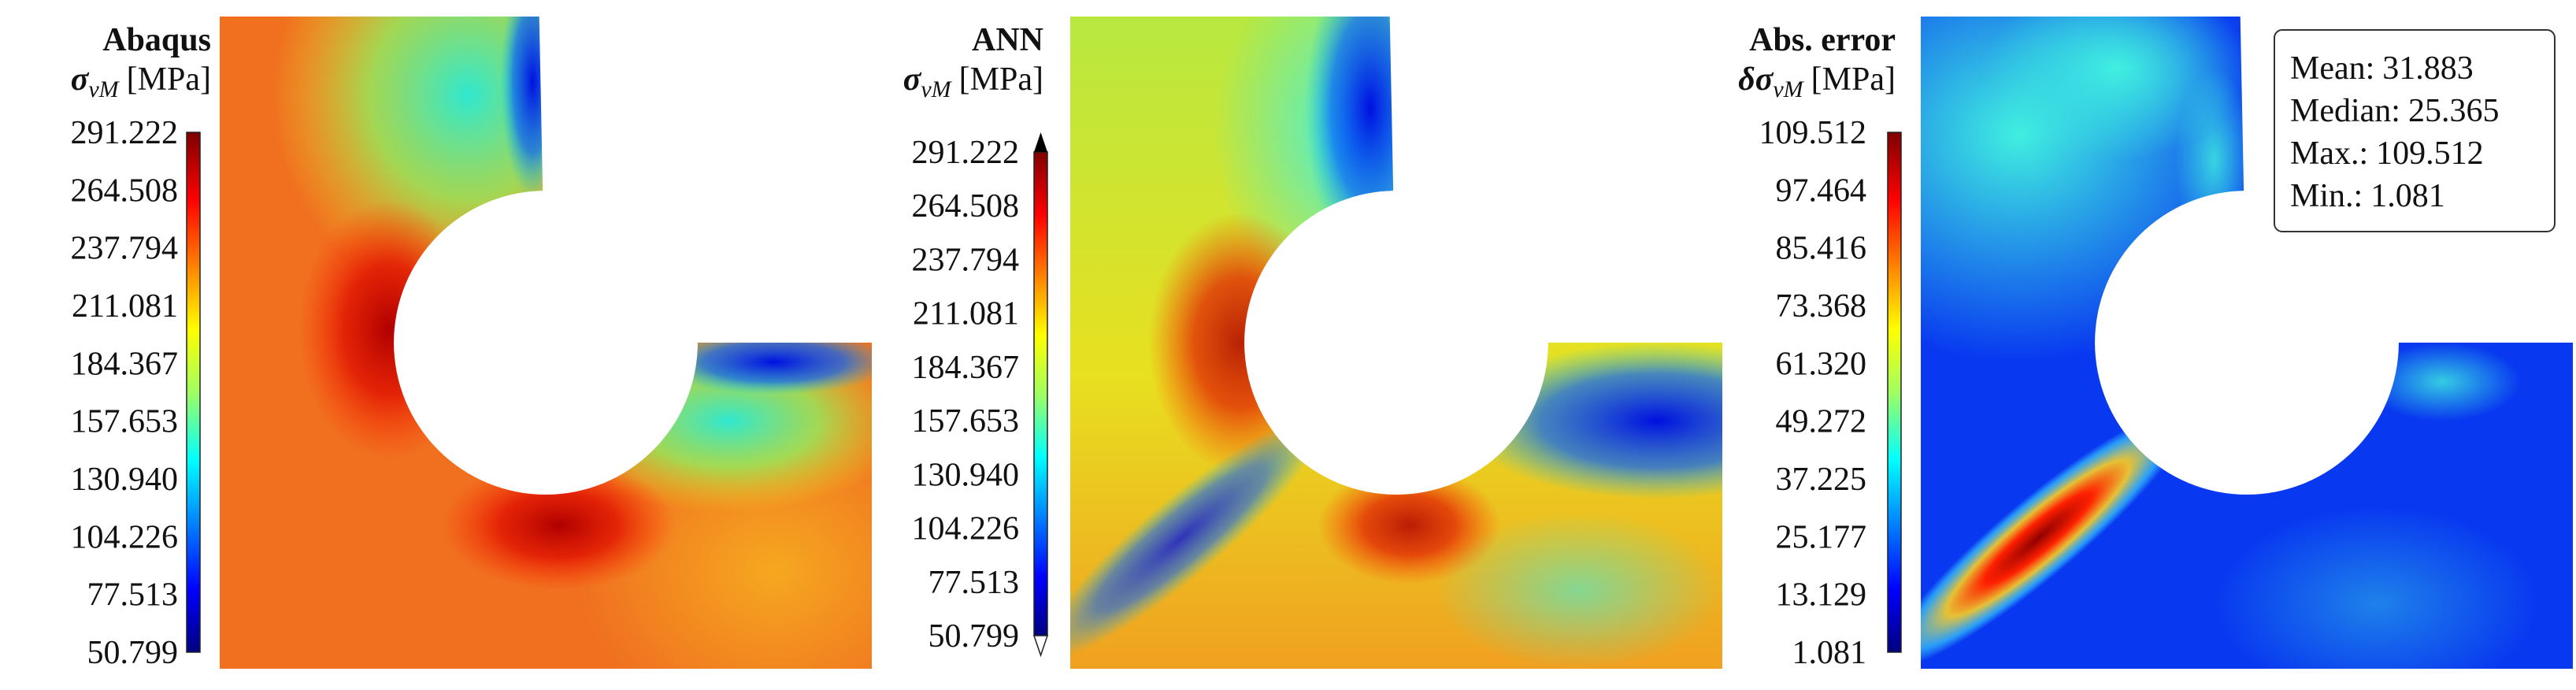 This screenshot has height=690, width=2576. I want to click on quantity-label: δσvM [MPa], so click(1817, 81).